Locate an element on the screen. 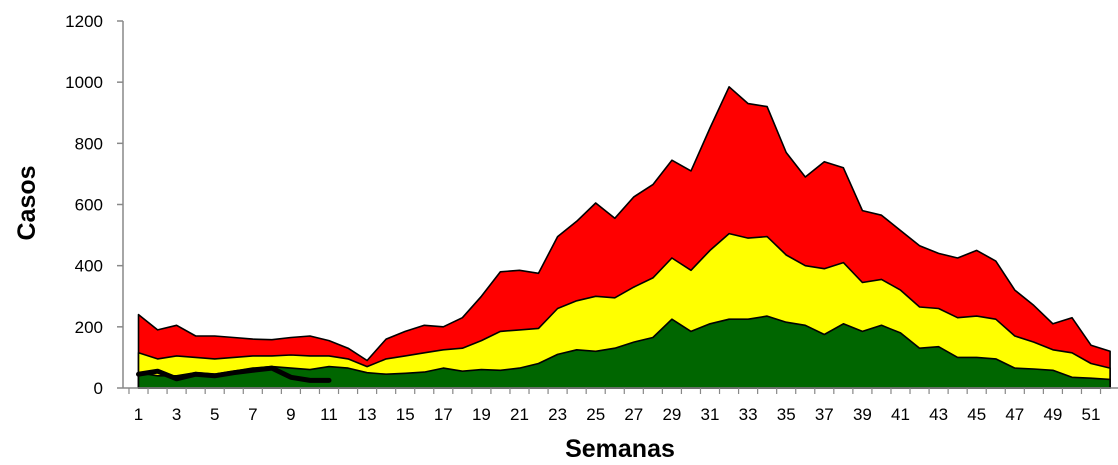 The image size is (1118, 465). x-tick-label: 41 is located at coordinates (900, 414).